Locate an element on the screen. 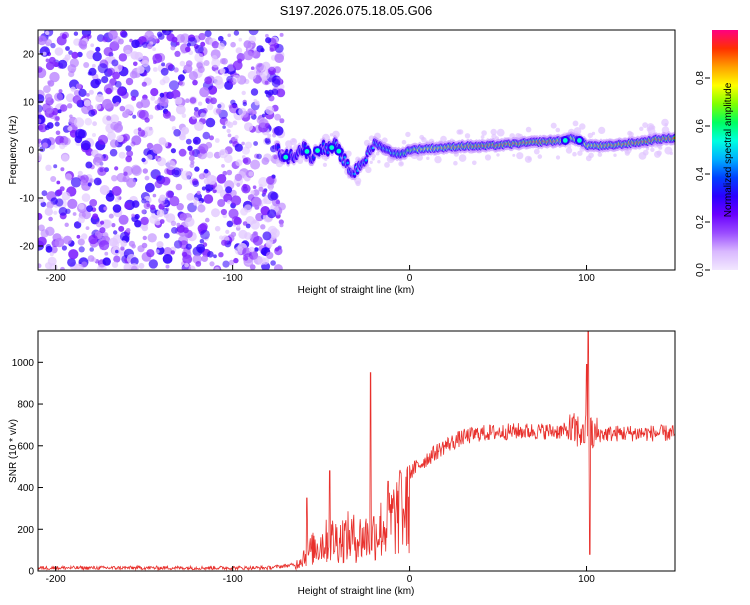  ridge-blob-core is located at coordinates (307, 151).